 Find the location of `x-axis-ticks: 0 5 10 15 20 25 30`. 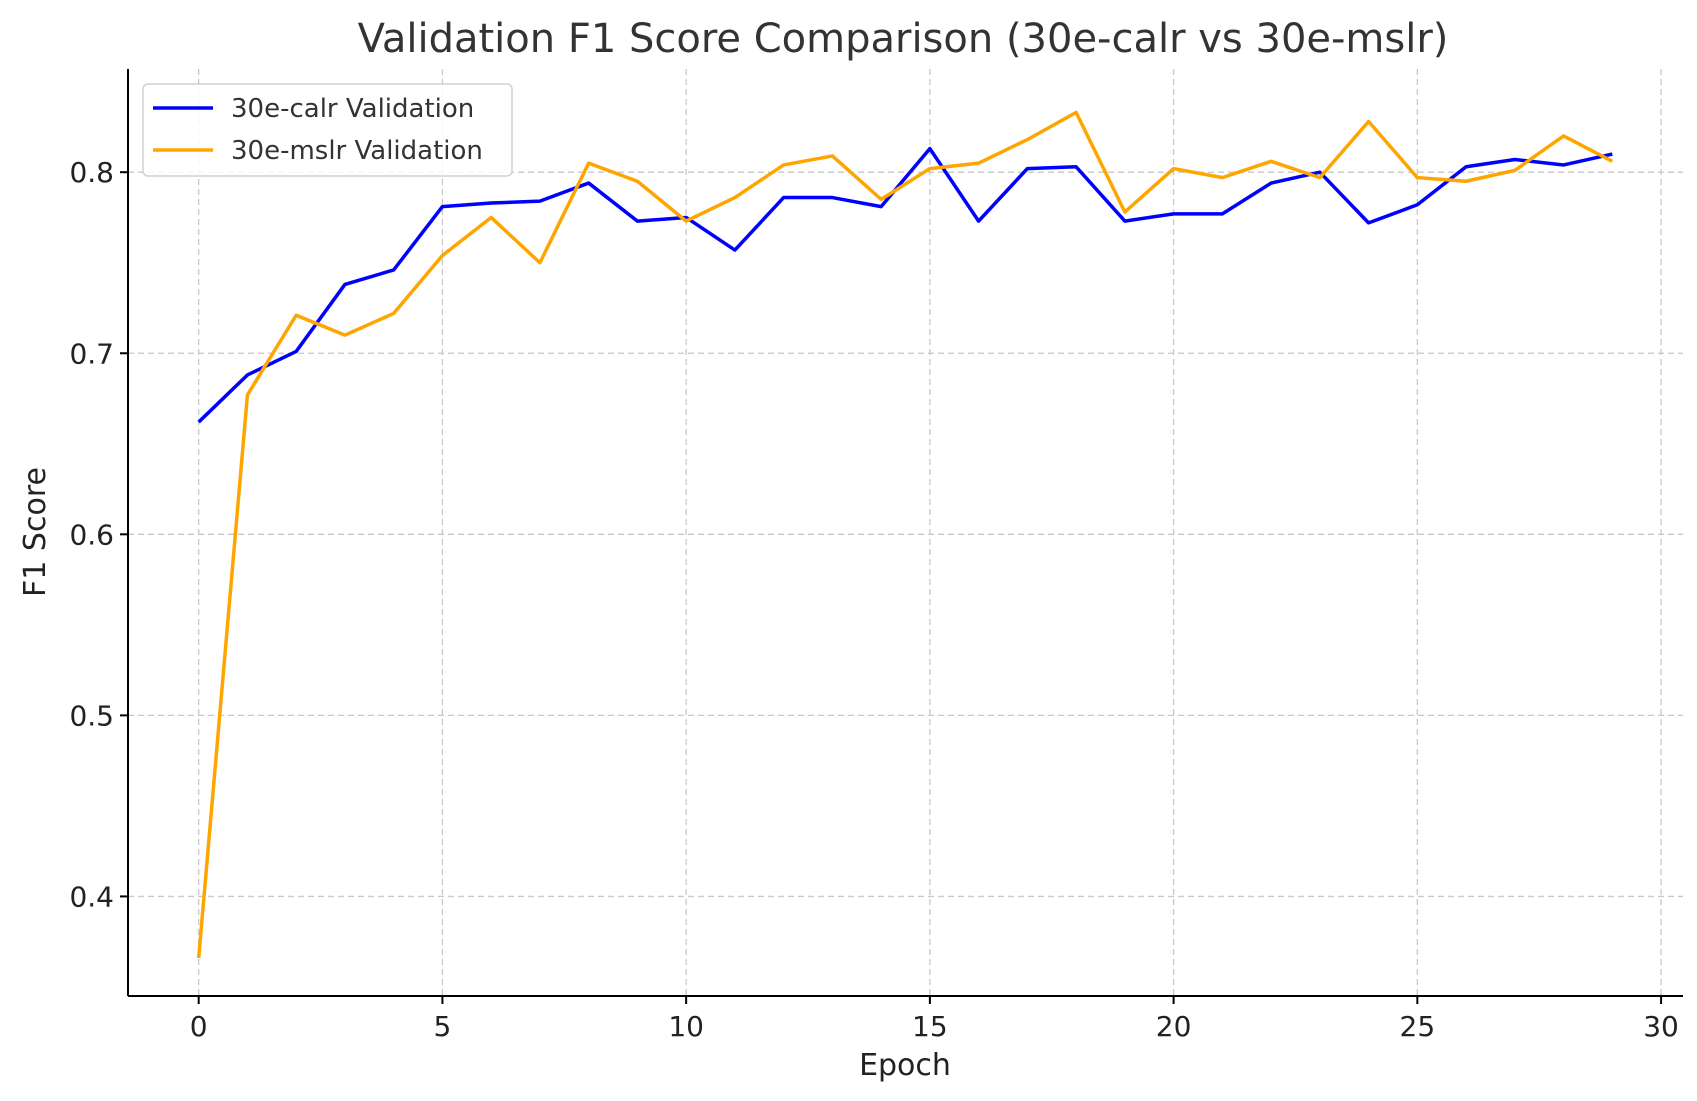

x-axis-ticks: 0 5 10 15 20 25 30 is located at coordinates (934, 1019).